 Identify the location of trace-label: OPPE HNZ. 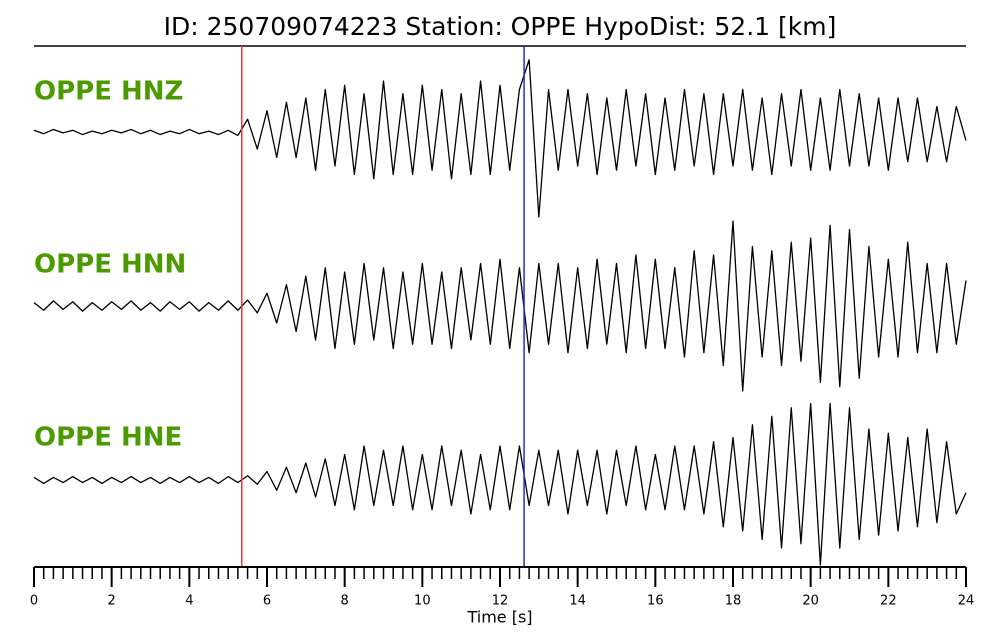
(108, 92).